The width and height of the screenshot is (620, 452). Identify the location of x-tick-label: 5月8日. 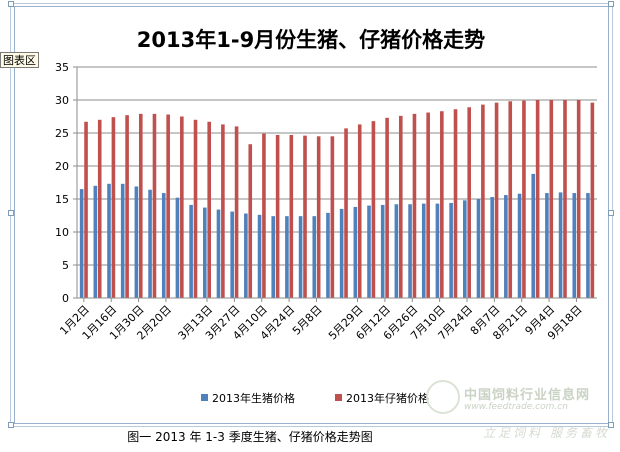
(307, 320).